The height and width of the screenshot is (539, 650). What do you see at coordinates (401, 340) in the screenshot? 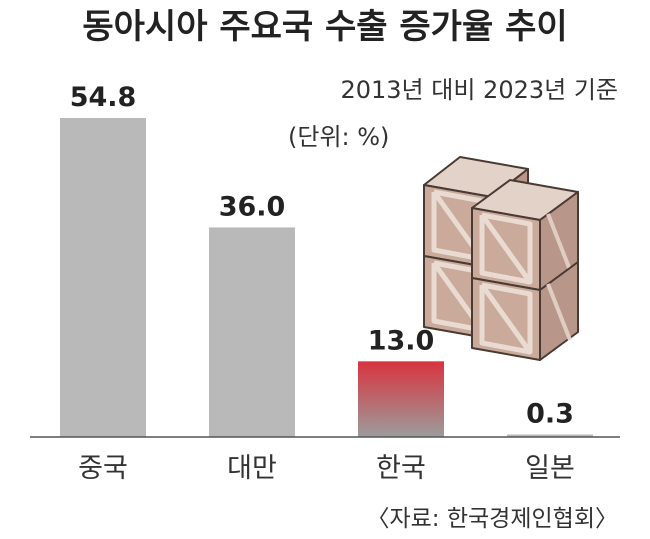
I see `value-label: 13.0` at bounding box center [401, 340].